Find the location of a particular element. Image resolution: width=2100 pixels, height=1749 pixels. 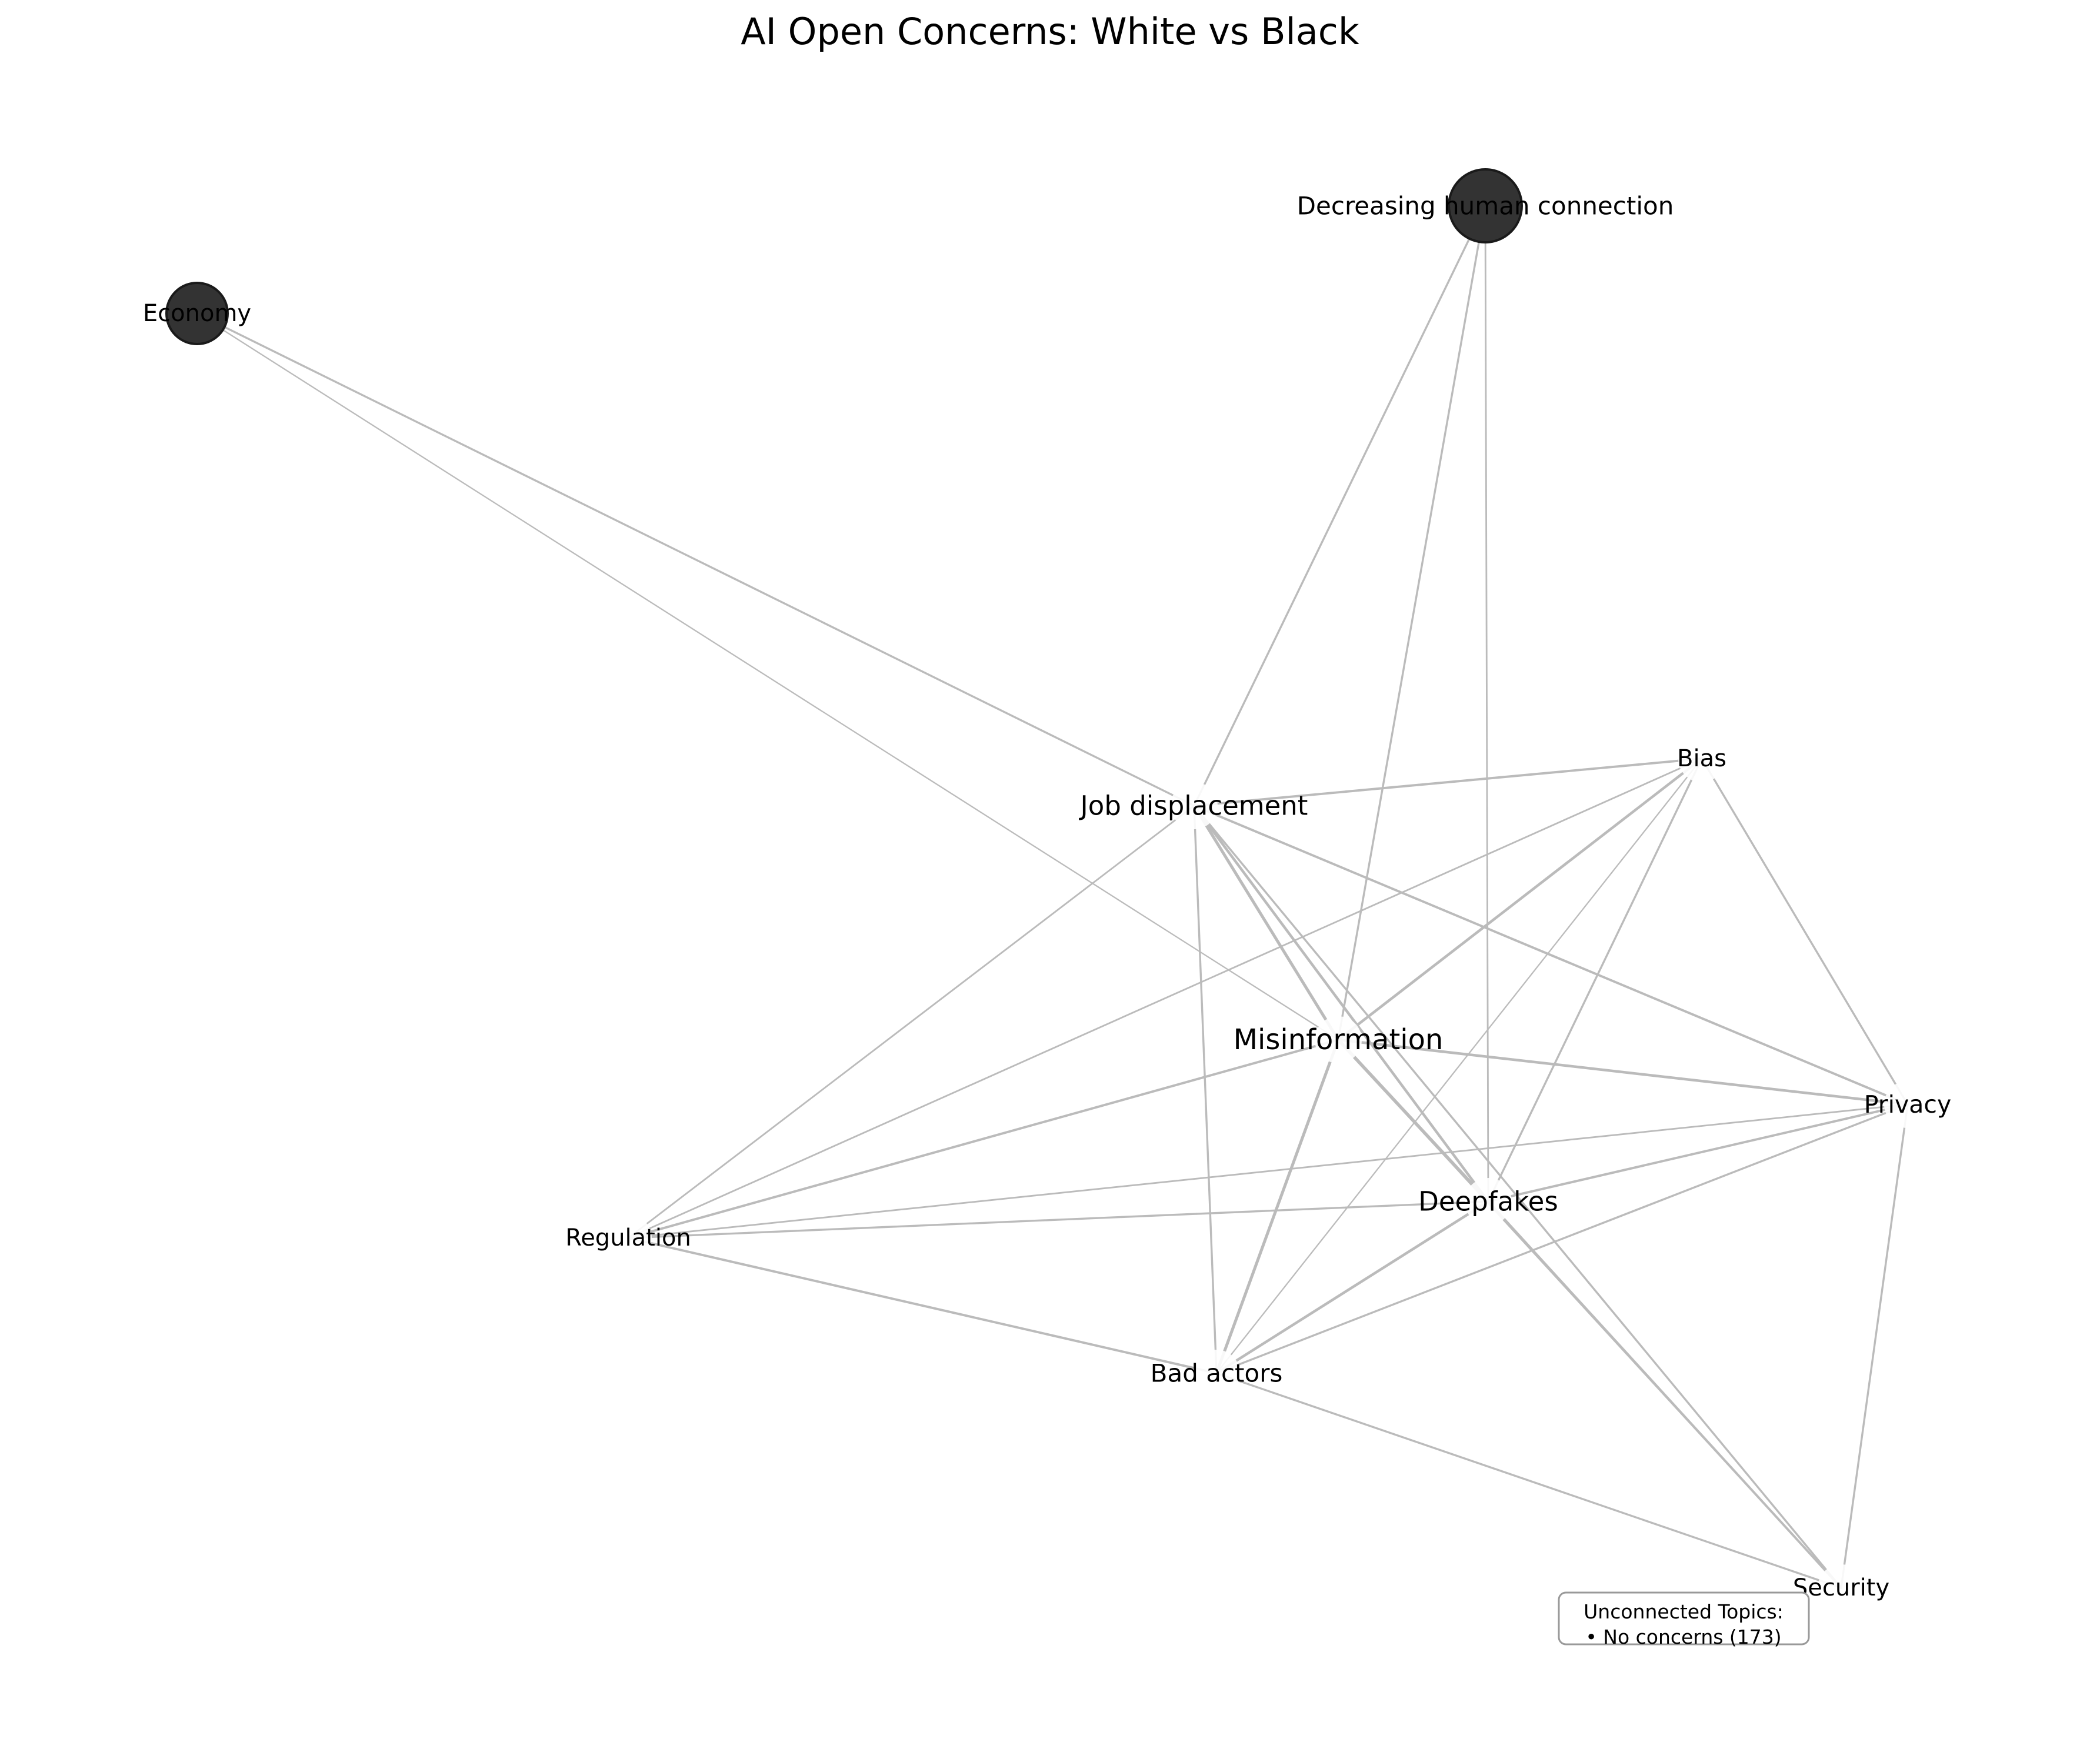

edge-job-bias is located at coordinates (1448, 782).